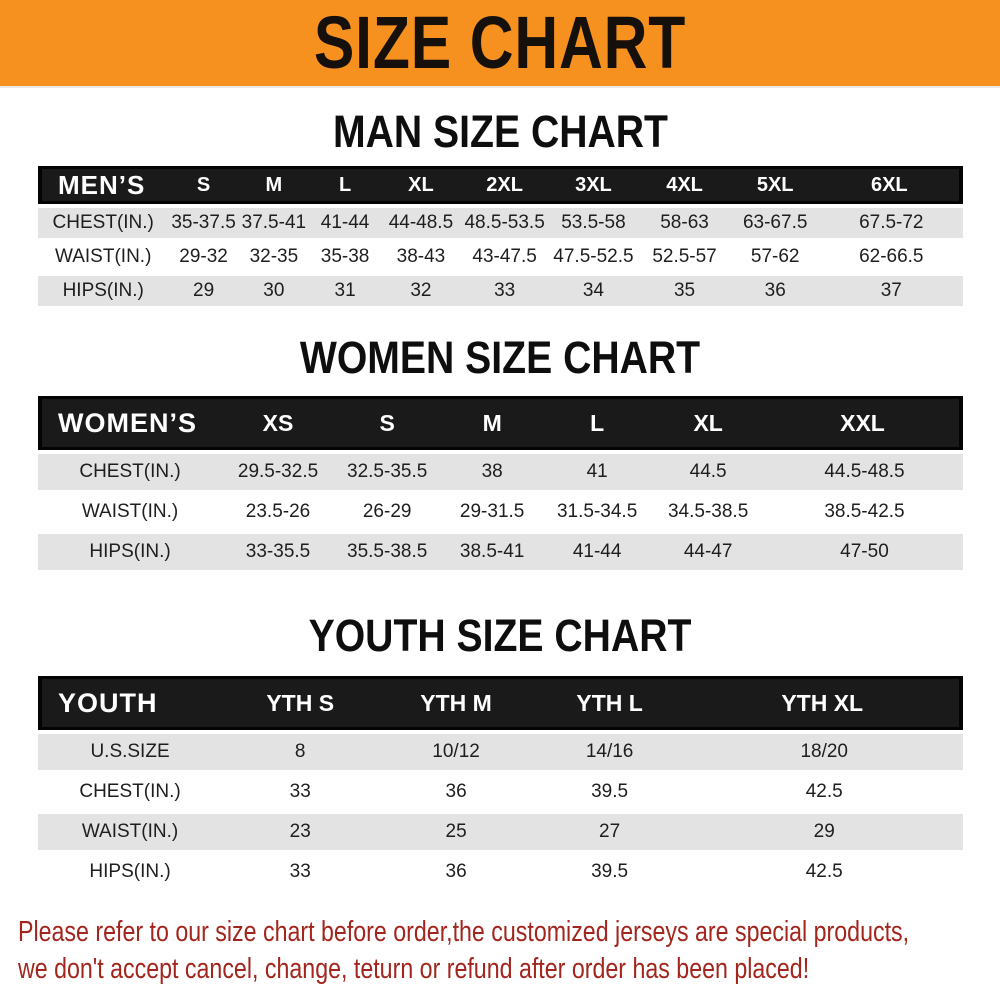  I want to click on size-value-cell: 30, so click(274, 291).